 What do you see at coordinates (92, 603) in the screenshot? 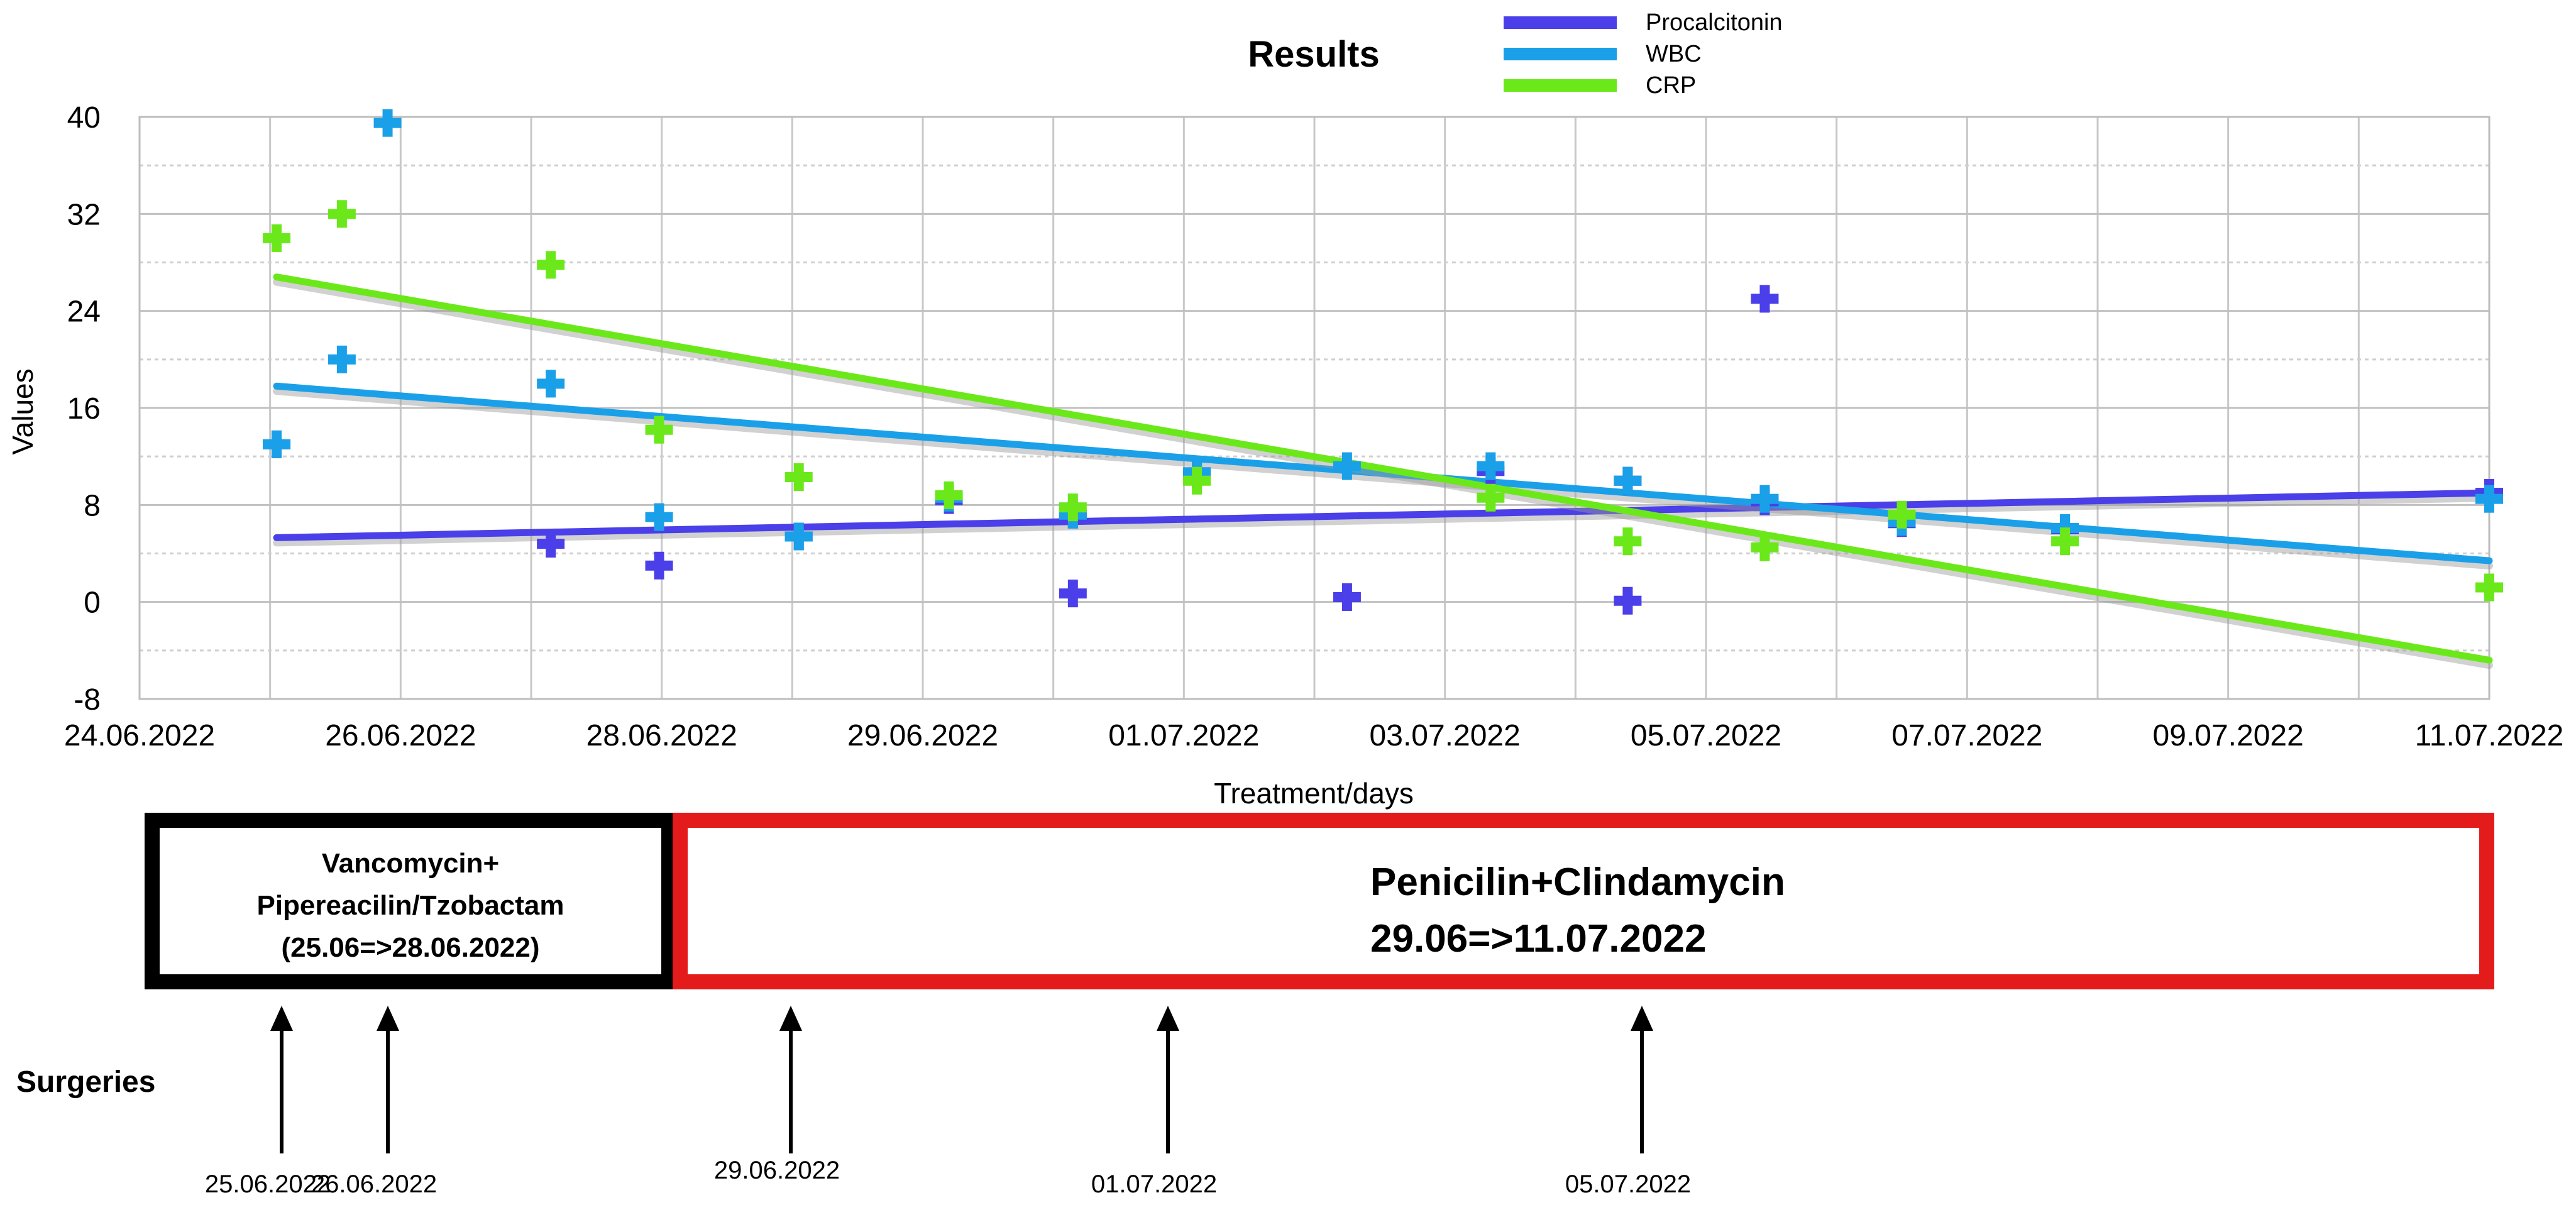
I see `y-tick-label: 0` at bounding box center [92, 603].